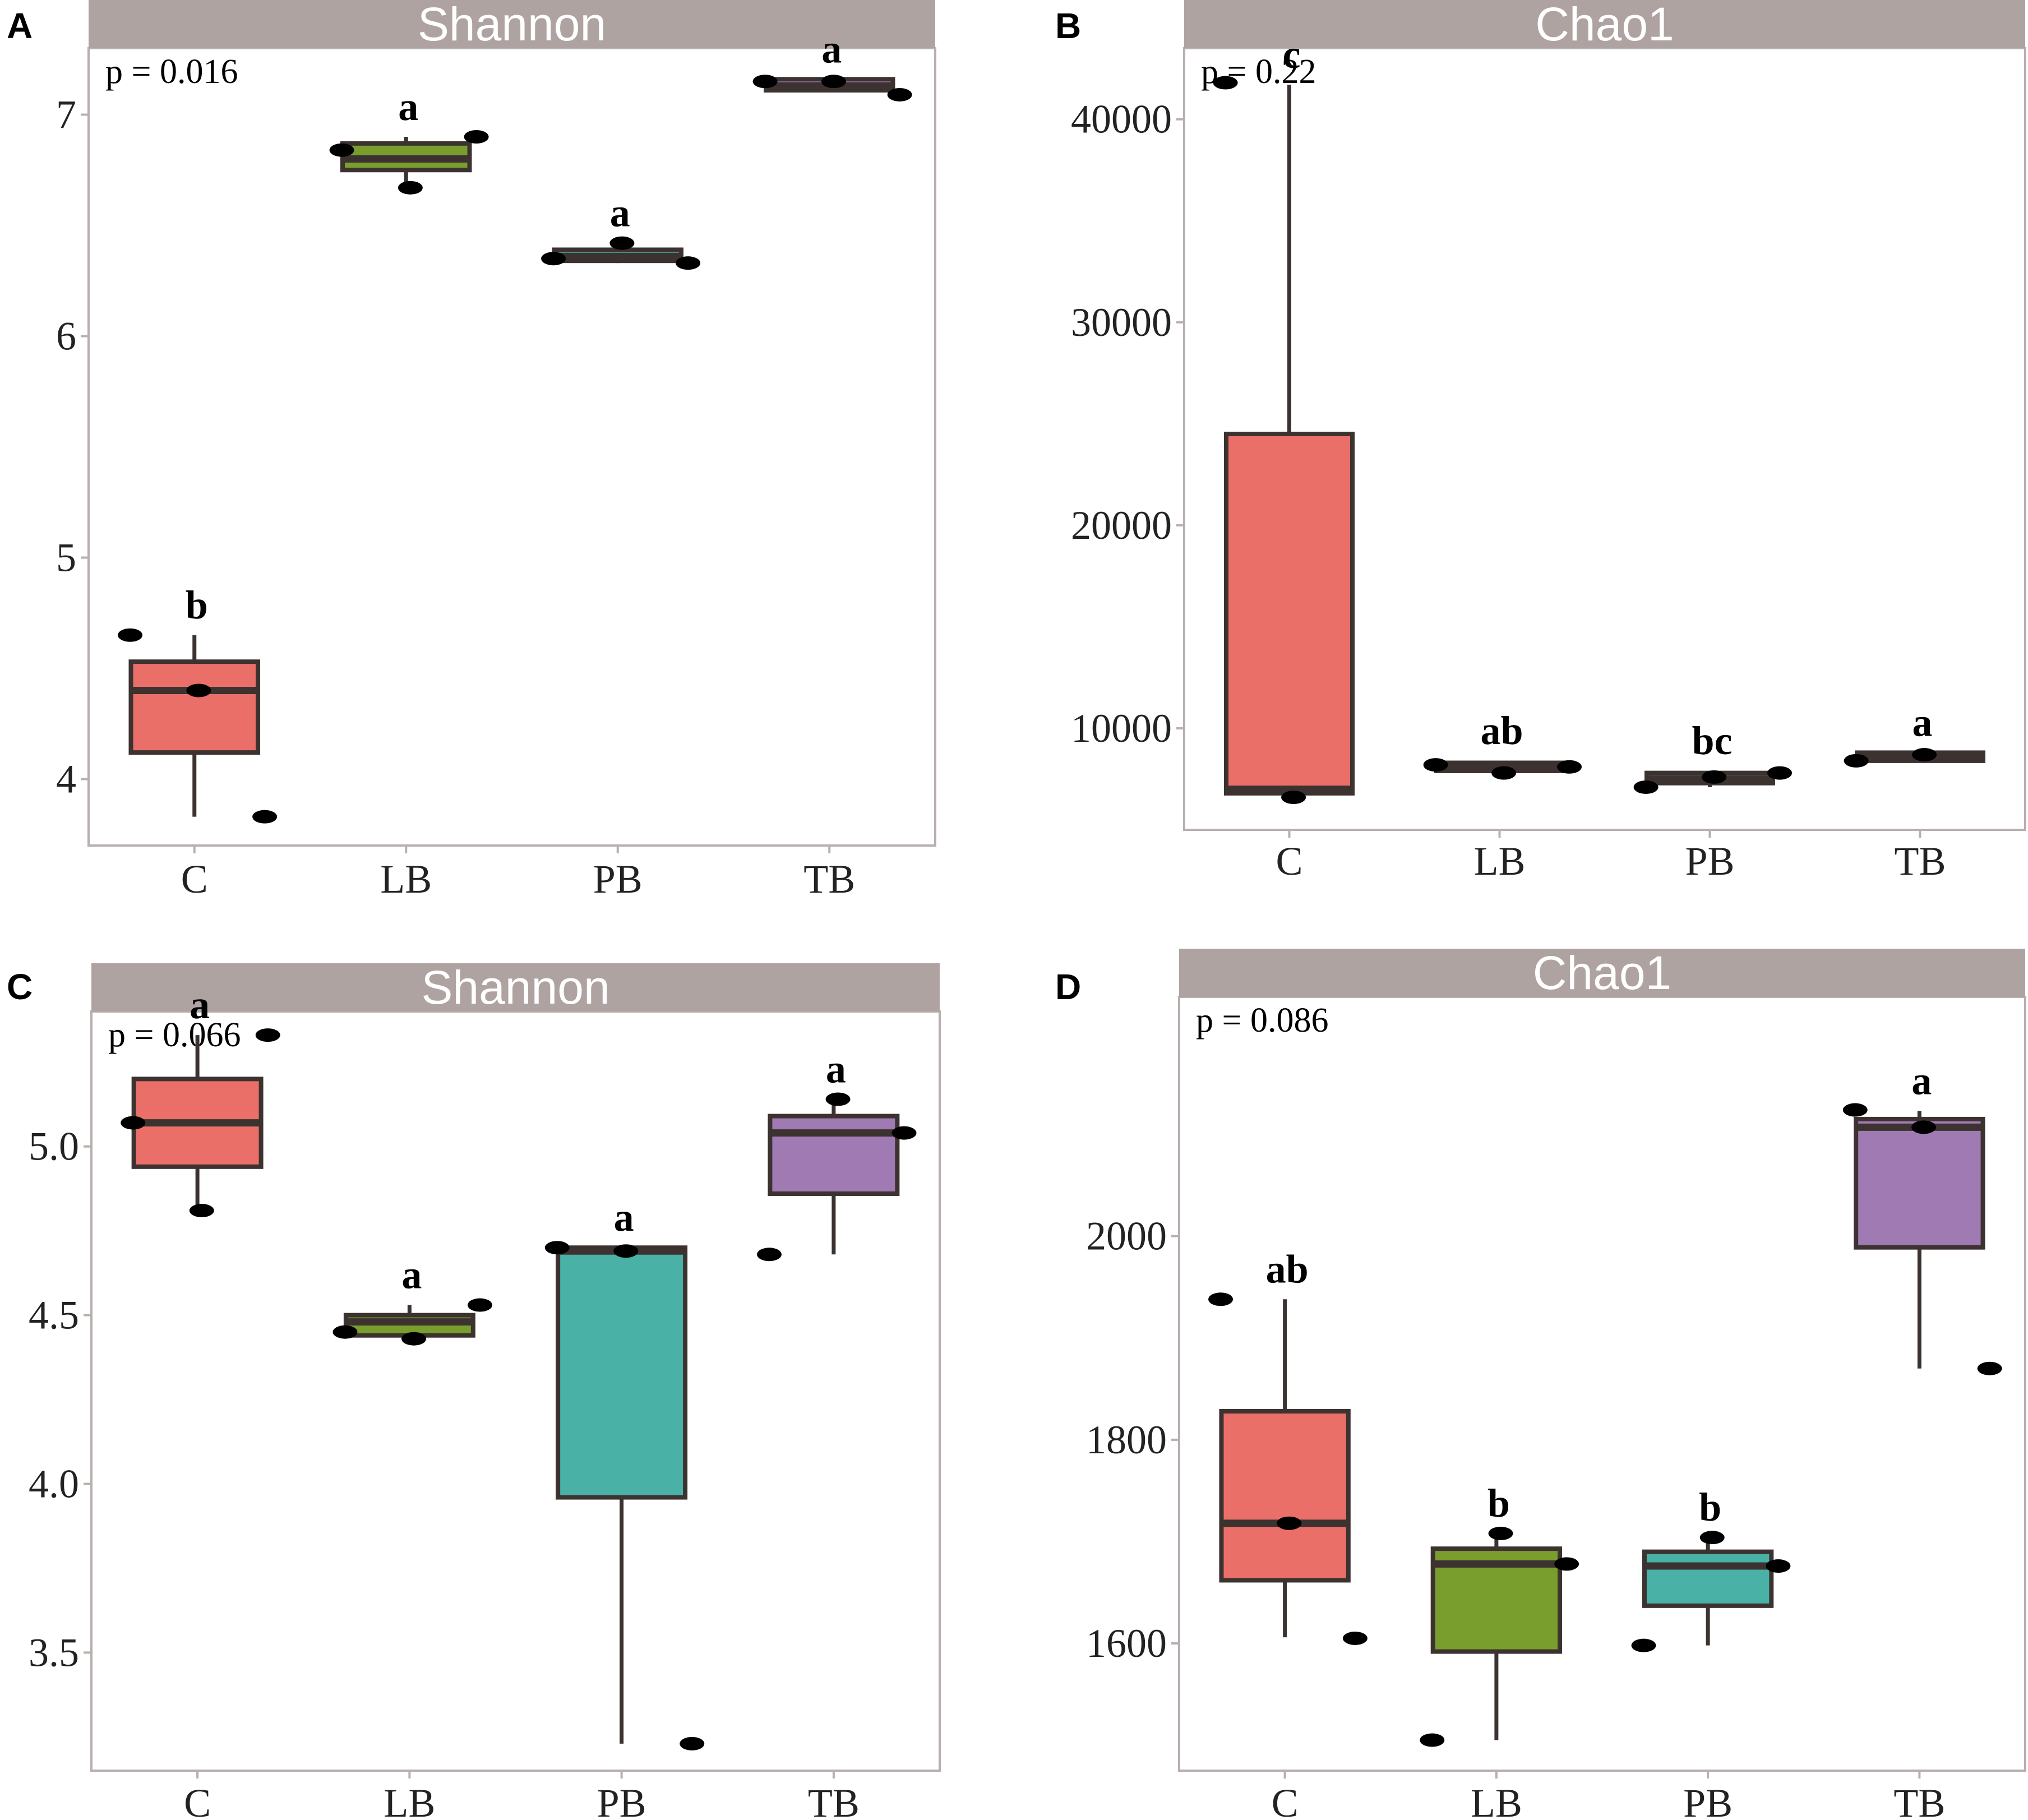 The width and height of the screenshot is (2028, 1820). I want to click on box-c: ab, so click(1288, 1446).